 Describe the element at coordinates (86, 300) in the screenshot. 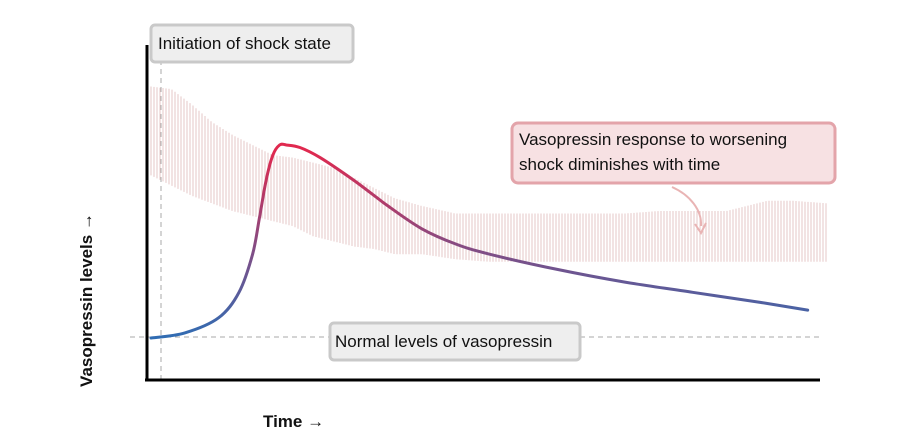

I see `y-axis-title: Vasopressin levels →` at that location.